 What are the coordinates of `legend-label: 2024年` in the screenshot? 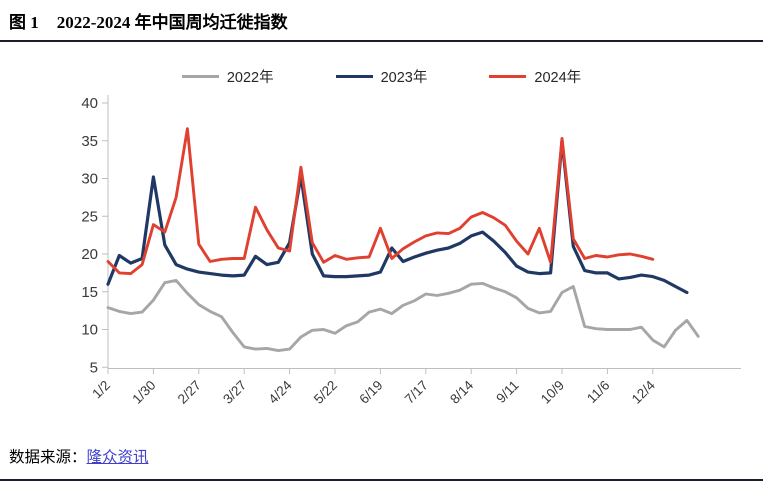 It's located at (558, 78).